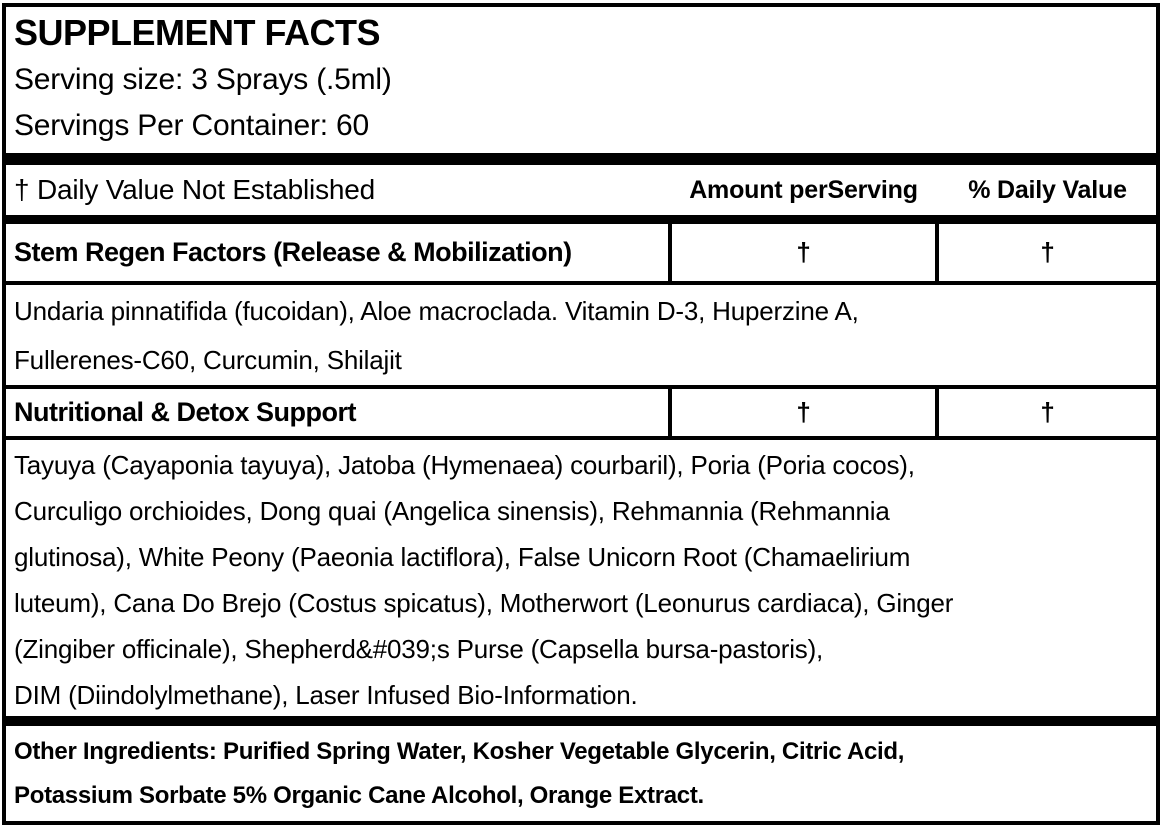 Image resolution: width=1165 pixels, height=830 pixels. I want to click on thick-divider-bottom, so click(581, 721).